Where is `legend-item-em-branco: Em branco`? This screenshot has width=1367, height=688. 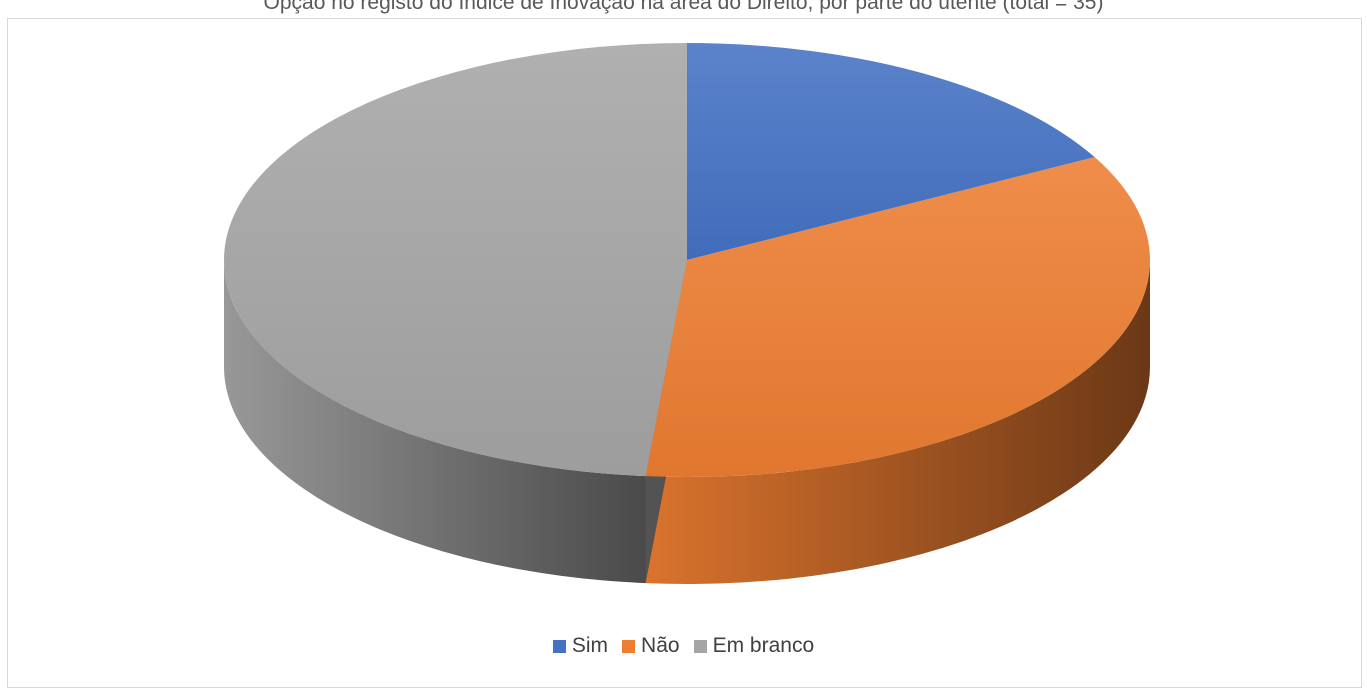
legend-item-em-branco: Em branco is located at coordinates (754, 646).